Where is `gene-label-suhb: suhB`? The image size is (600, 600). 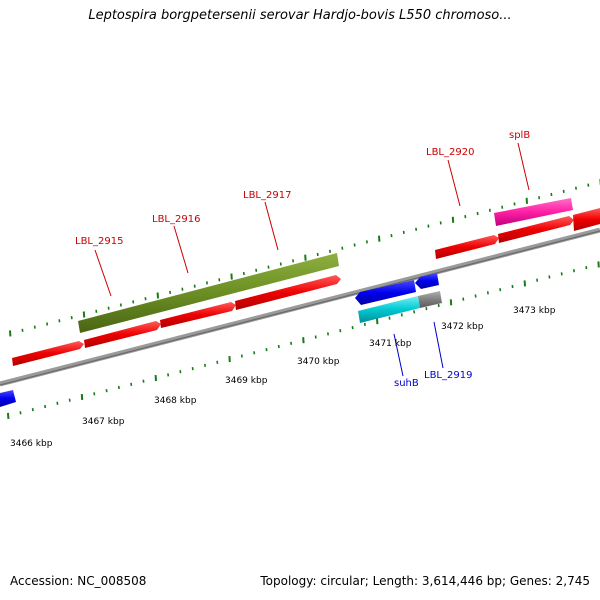
gene-label-suhb: suhB is located at coordinates (406, 383).